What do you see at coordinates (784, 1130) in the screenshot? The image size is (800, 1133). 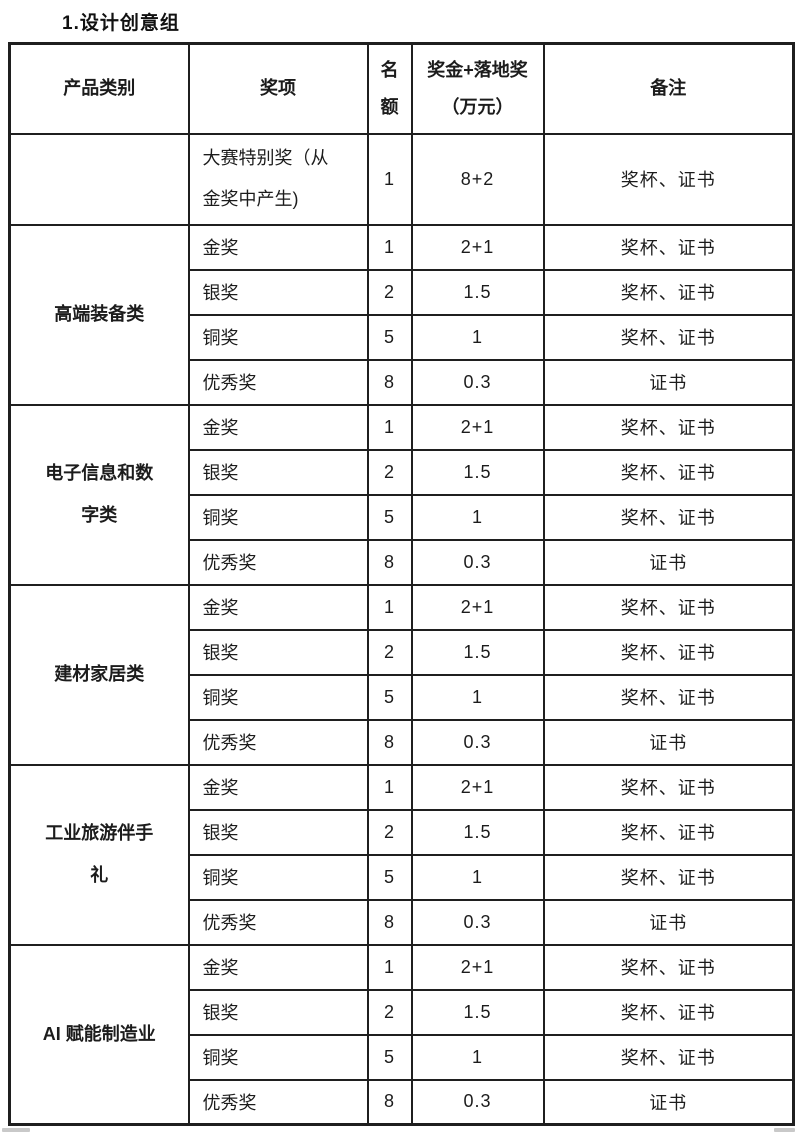 I see `scroll-handle-right` at bounding box center [784, 1130].